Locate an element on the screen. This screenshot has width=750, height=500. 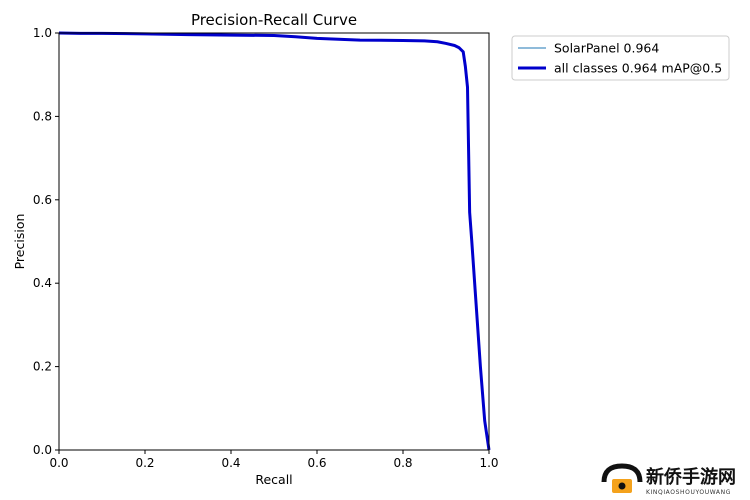
legend-box is located at coordinates (620, 58).